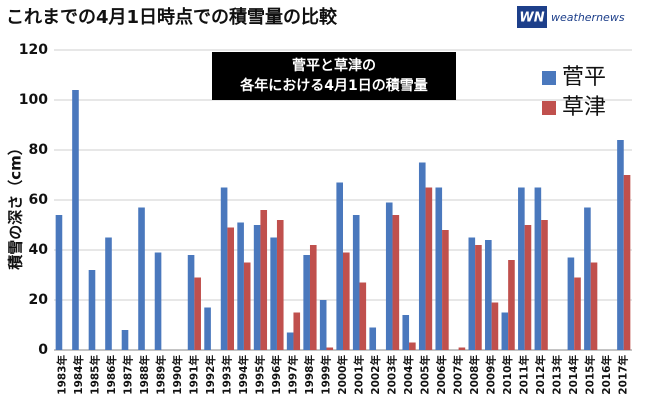 The height and width of the screenshot is (416, 645). Describe the element at coordinates (33, 50) in the screenshot. I see `y-tick-label: 120` at that location.